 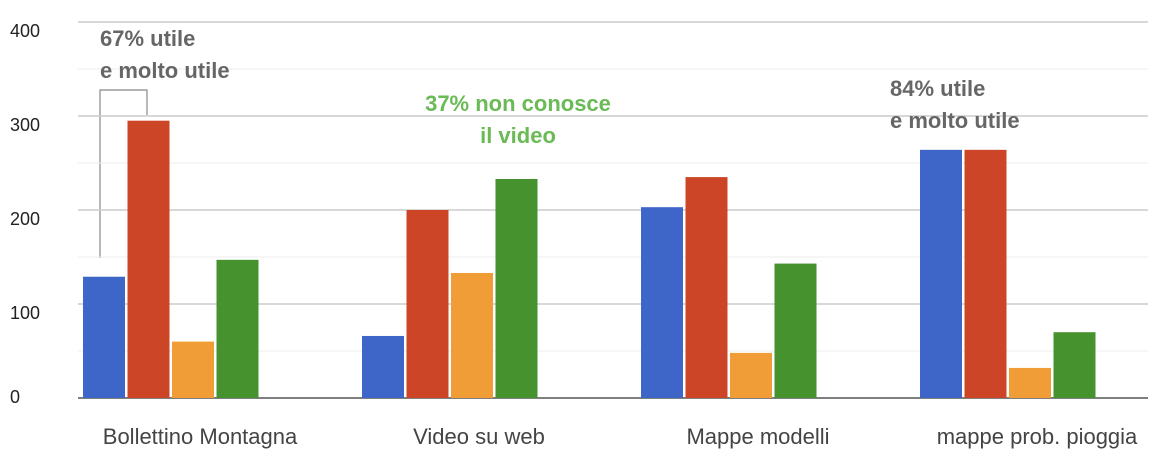 I want to click on annotation-bracket, so click(x=123, y=173).